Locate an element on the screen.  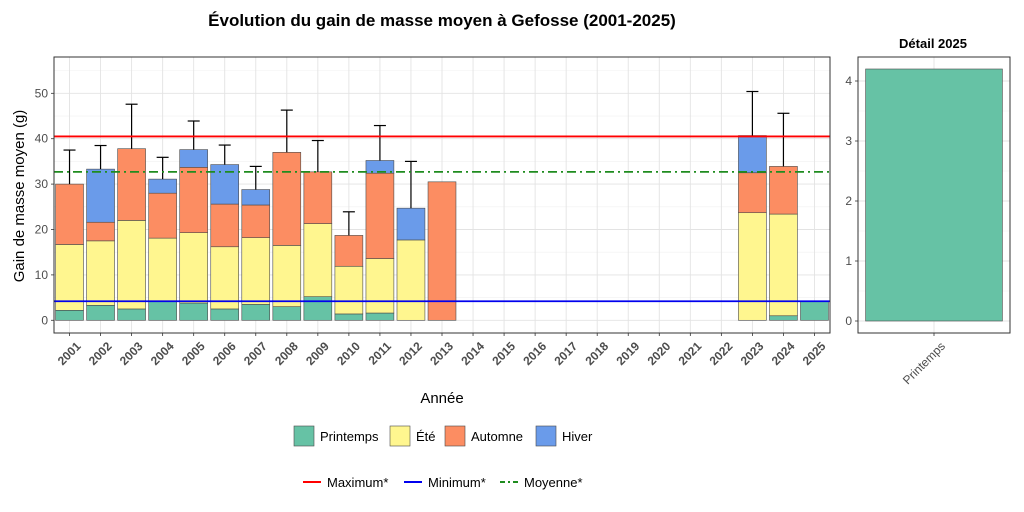
detail-plot-panel: 0 1 2 3 4 Printemps is located at coordinates (928, 221).